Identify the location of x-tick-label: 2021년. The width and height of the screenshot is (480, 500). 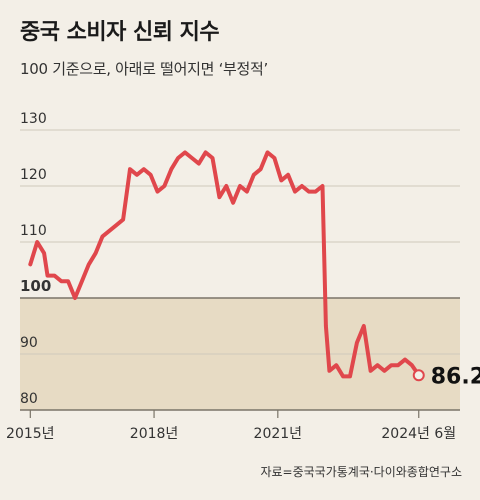
(278, 434).